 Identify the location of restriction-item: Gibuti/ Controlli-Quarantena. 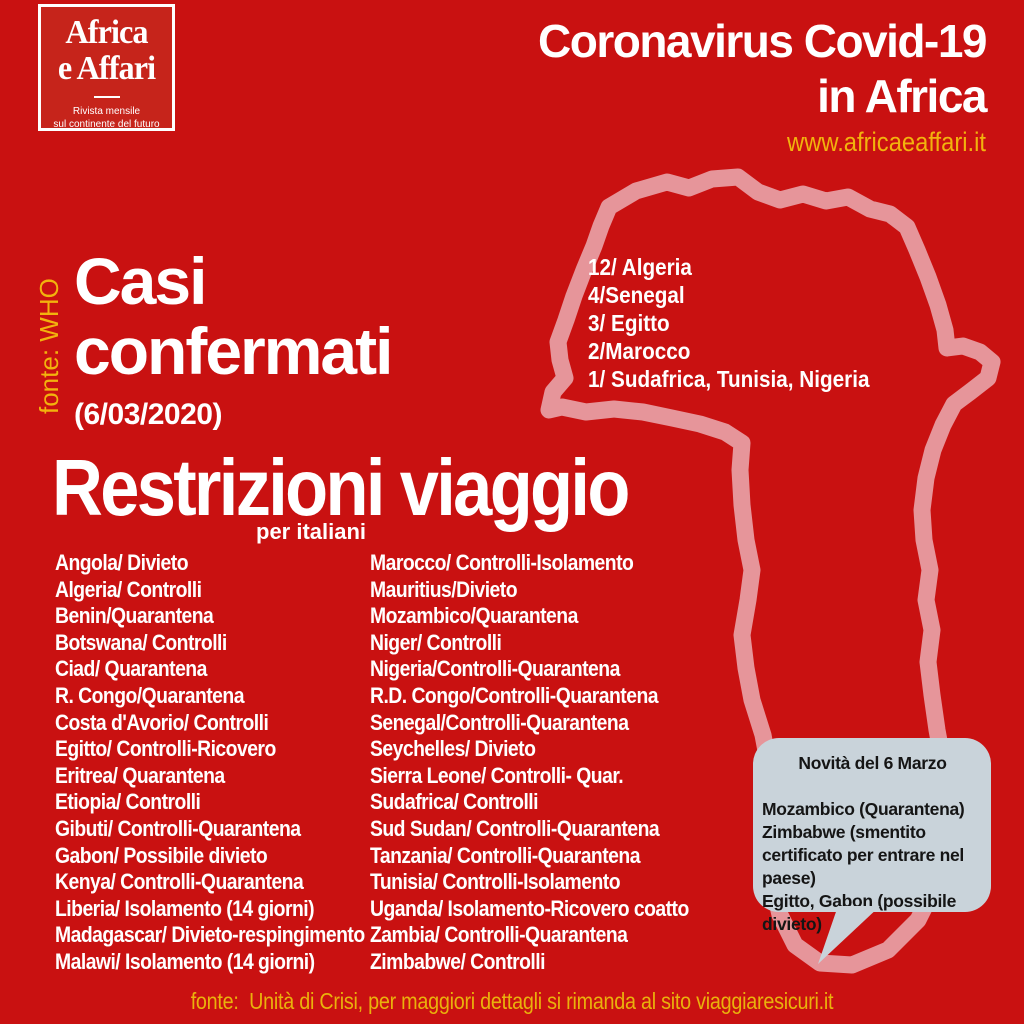
(178, 828).